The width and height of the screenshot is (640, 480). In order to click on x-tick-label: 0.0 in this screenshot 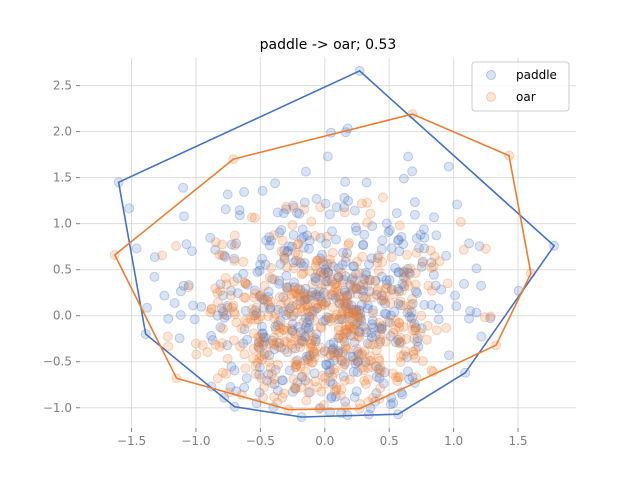, I will do `click(324, 441)`.